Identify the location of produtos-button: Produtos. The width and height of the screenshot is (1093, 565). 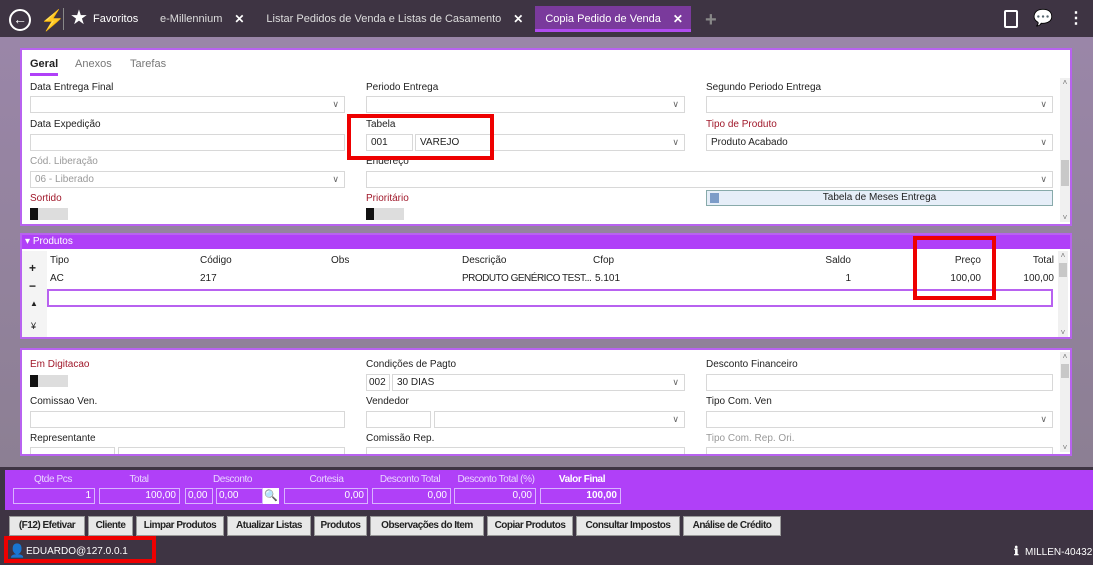
(340, 526).